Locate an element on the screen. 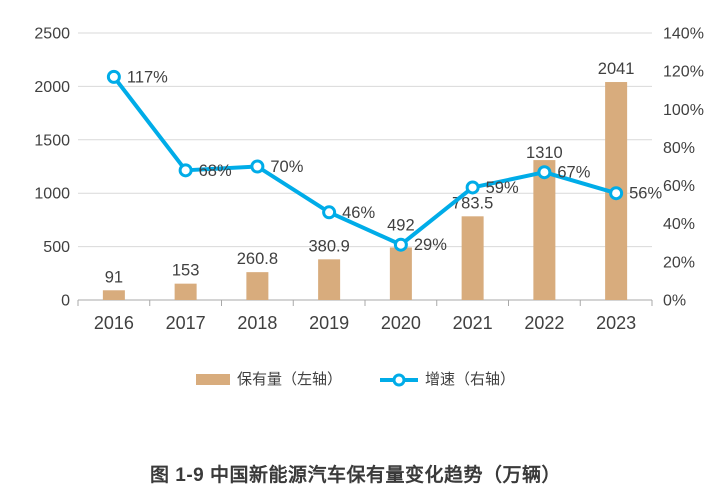 The image size is (711, 495). x-axis-category-label: 2022 is located at coordinates (544, 323).